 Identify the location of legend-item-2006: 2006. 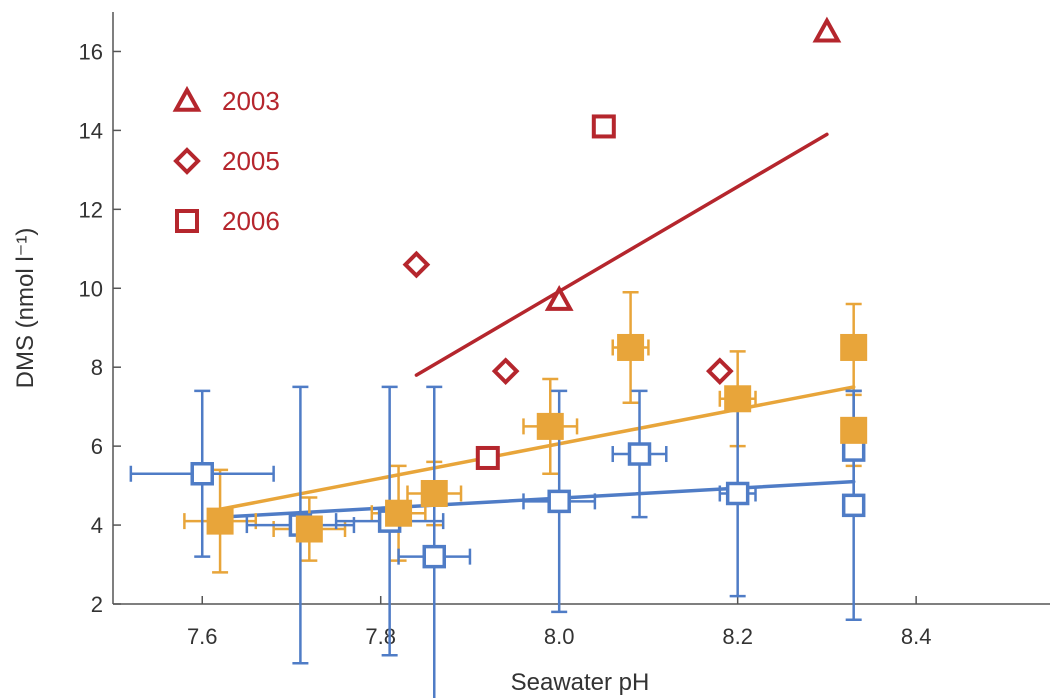
(227, 221).